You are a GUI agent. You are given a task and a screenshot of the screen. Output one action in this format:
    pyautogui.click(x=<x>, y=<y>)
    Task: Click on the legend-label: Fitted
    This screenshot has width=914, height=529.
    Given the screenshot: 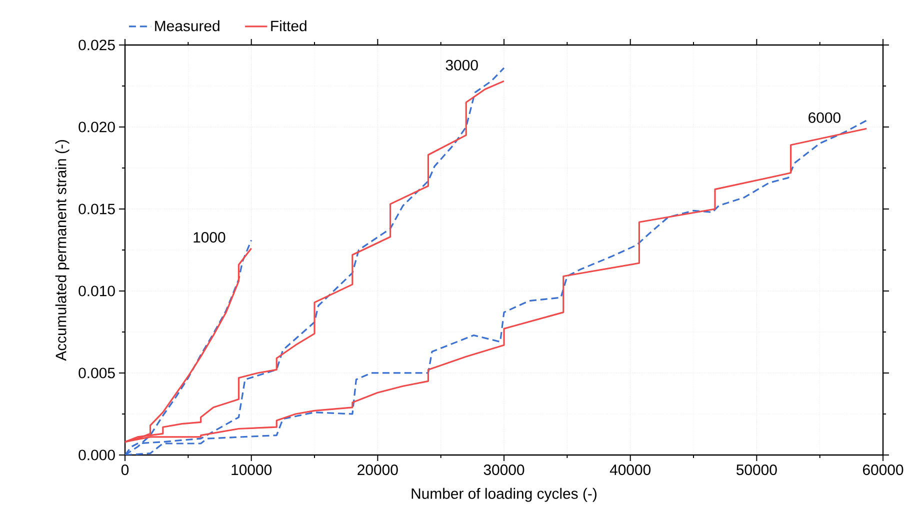 What is the action you would take?
    pyautogui.click(x=288, y=26)
    